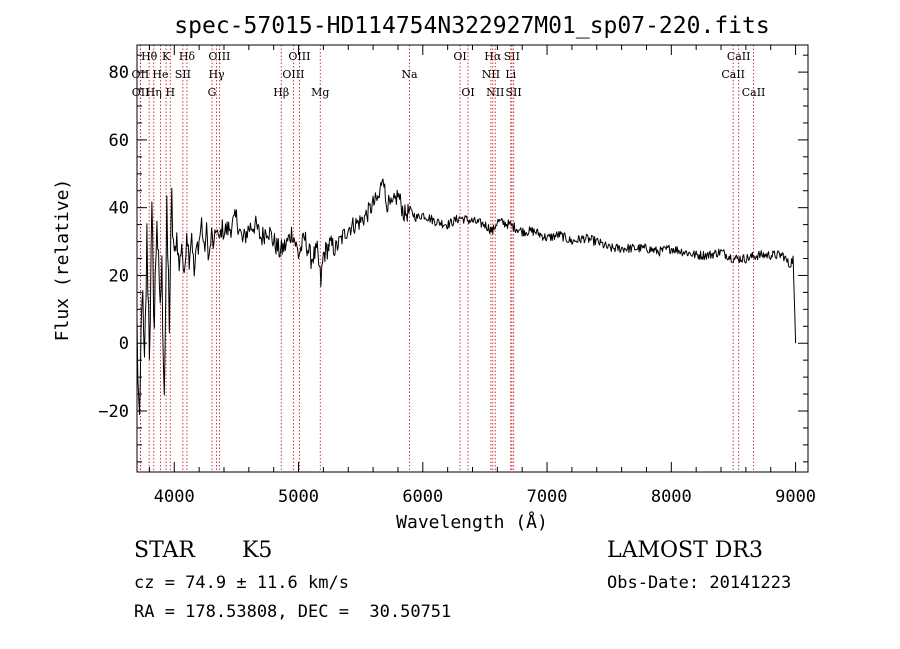  What do you see at coordinates (733, 74) in the screenshot?
I see `line-label-lines_mid-8: CaII` at bounding box center [733, 74].